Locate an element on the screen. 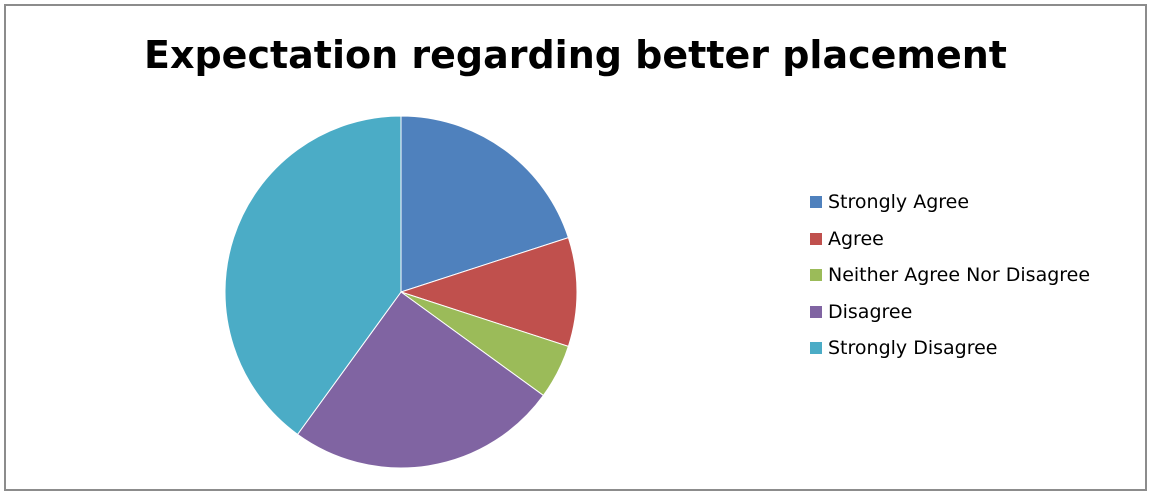 This screenshot has width=1151, height=495. pie-slice-strongly-disagree is located at coordinates (313, 275).